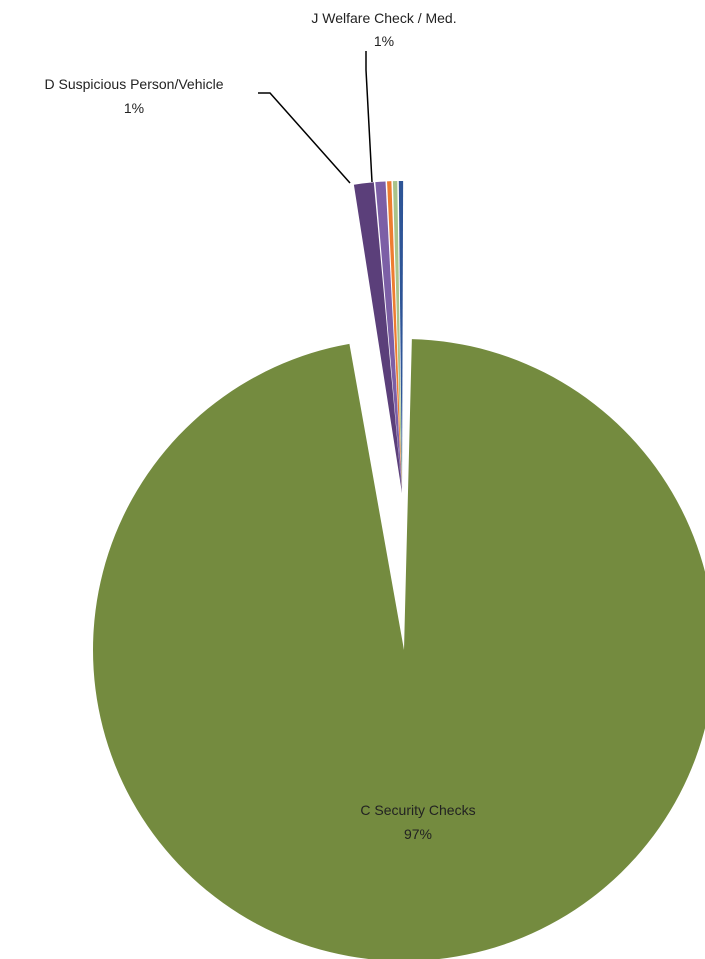  I want to click on leader-line-d-suspicious, so click(304, 138).